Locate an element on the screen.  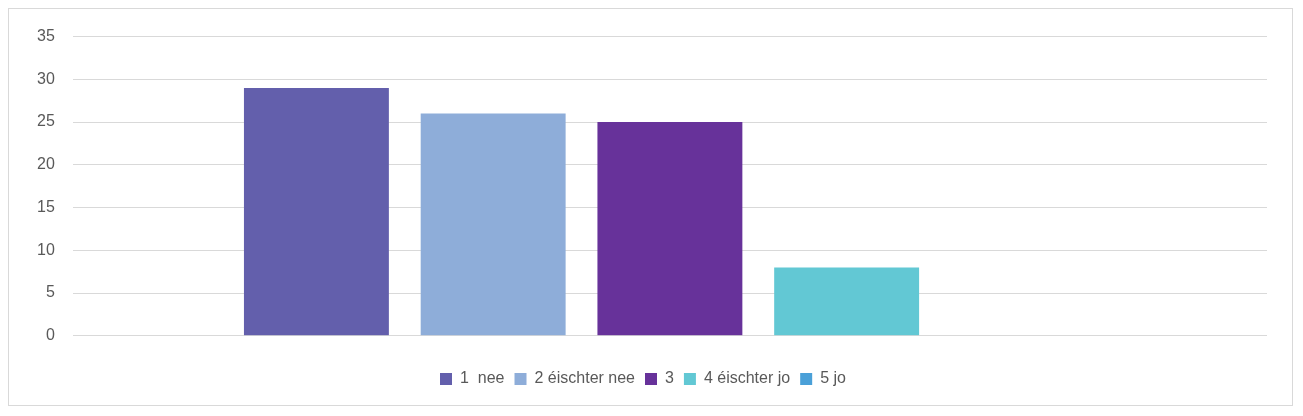
y-tick-label: 35 is located at coordinates (46, 36).